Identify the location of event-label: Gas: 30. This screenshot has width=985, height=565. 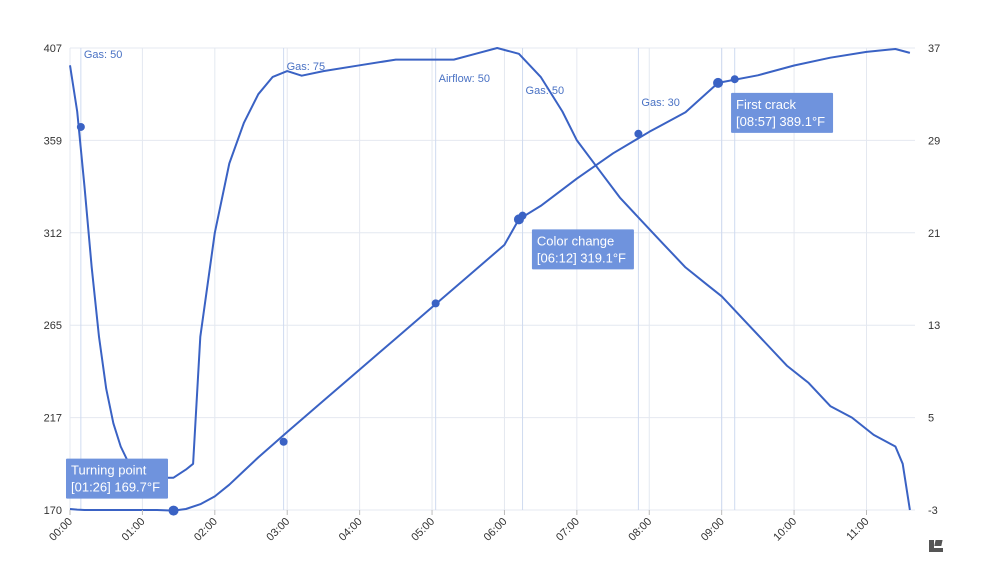
(660, 103).